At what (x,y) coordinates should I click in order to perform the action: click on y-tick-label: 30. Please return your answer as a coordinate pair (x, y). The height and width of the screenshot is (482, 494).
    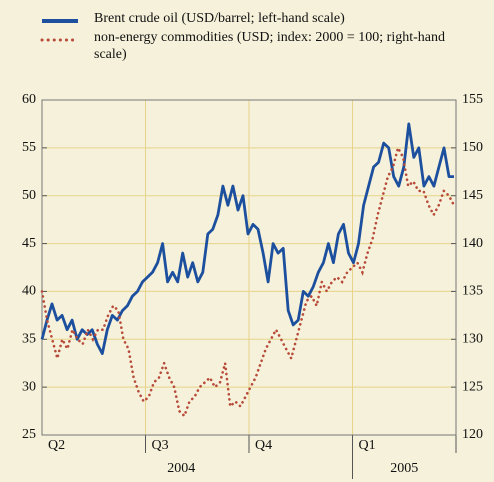
    Looking at the image, I should click on (29, 386).